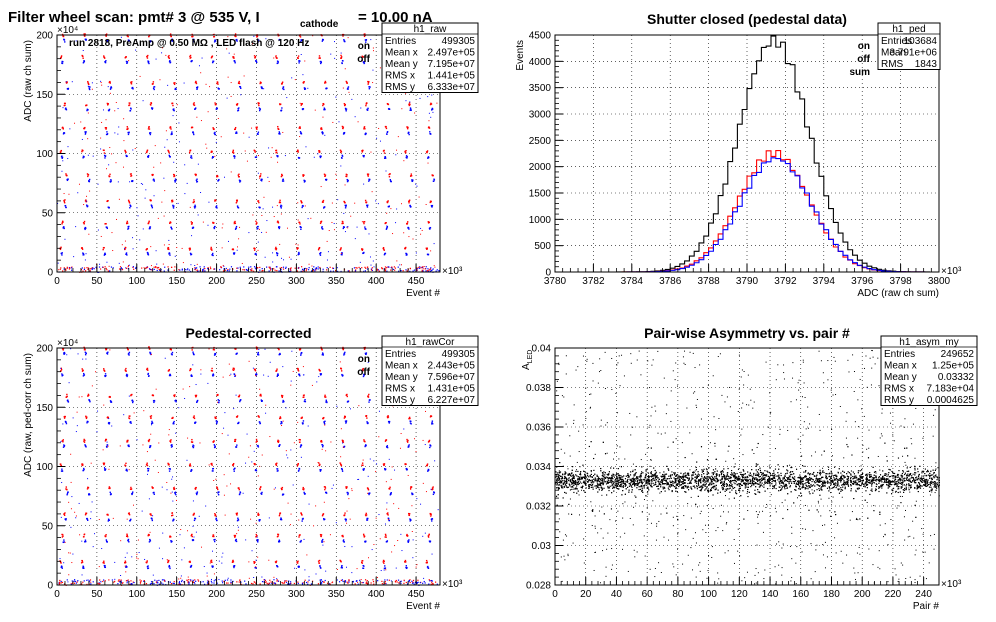 The image size is (996, 622). What do you see at coordinates (459, 41) in the screenshot?
I see `stats-value: 499305` at bounding box center [459, 41].